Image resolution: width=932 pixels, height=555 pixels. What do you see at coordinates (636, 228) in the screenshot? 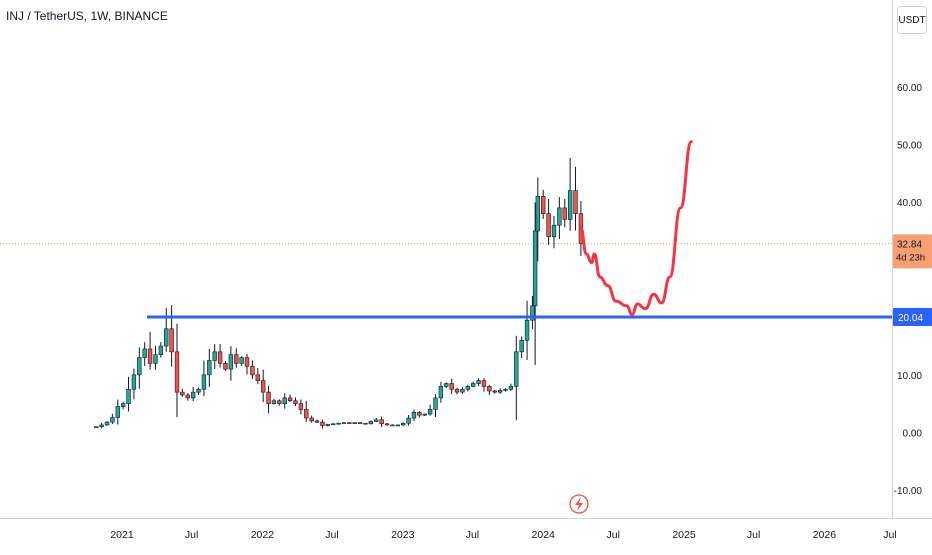
I see `projection-drawing` at bounding box center [636, 228].